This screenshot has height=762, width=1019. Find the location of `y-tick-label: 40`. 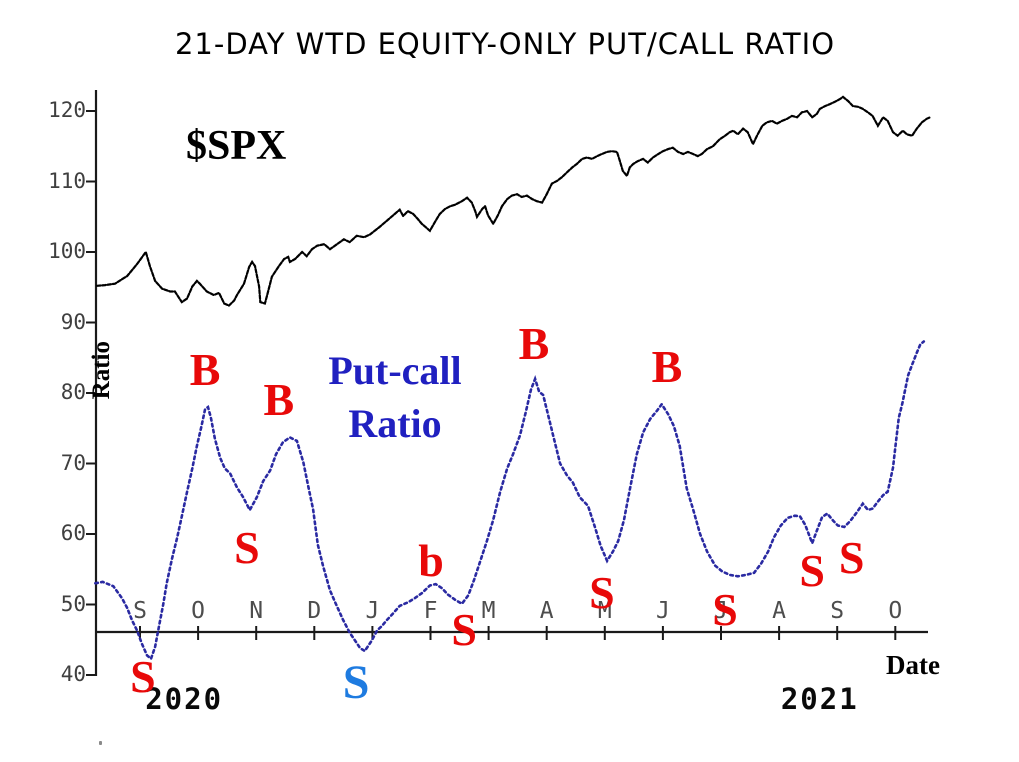

y-tick-label: 40 is located at coordinates (73, 674).